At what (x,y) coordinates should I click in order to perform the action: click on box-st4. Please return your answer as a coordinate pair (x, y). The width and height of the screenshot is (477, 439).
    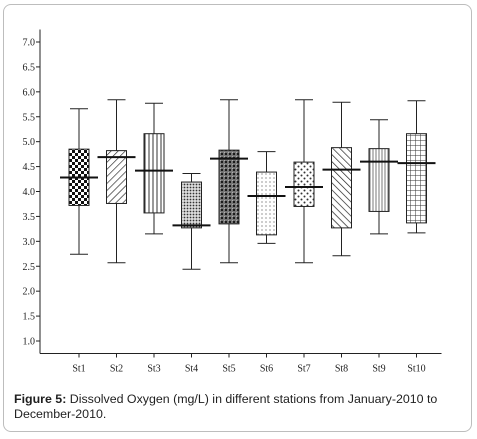
    Looking at the image, I should click on (191, 221).